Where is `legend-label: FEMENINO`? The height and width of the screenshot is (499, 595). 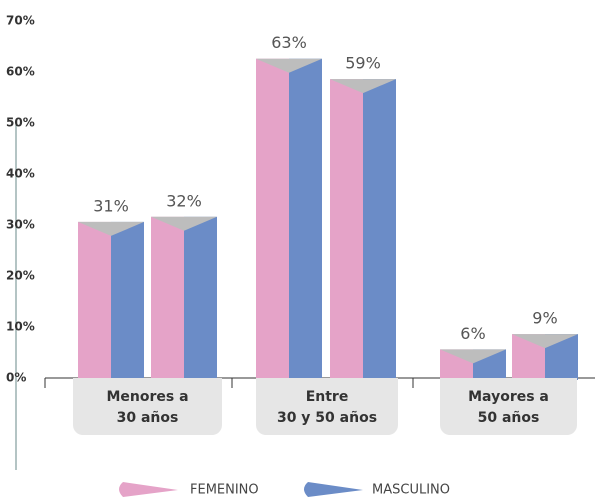
legend-label: FEMENINO is located at coordinates (224, 490).